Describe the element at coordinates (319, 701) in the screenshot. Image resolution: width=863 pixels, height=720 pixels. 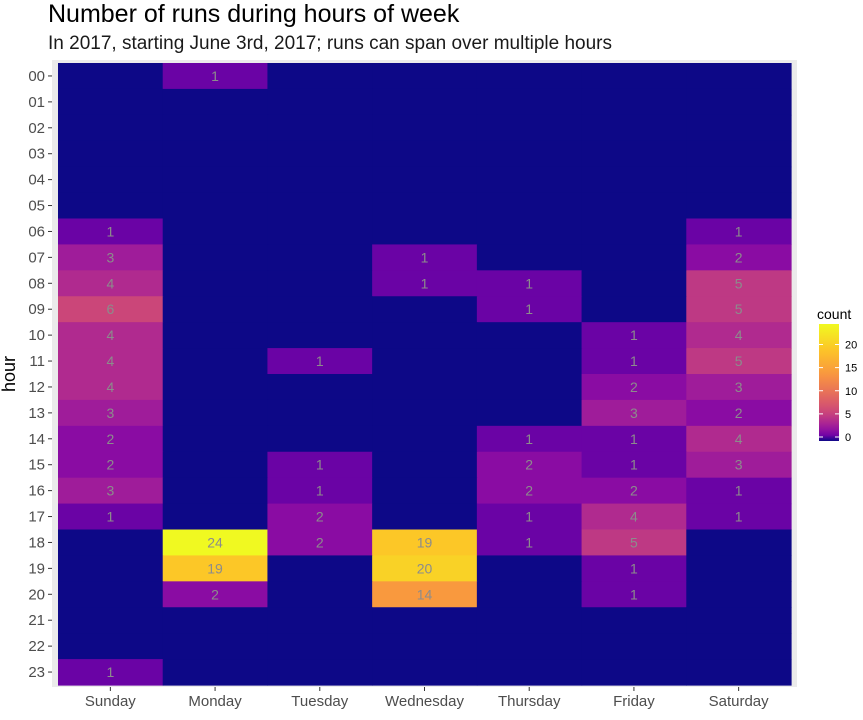
I see `x-tick-label: Tuesday` at that location.